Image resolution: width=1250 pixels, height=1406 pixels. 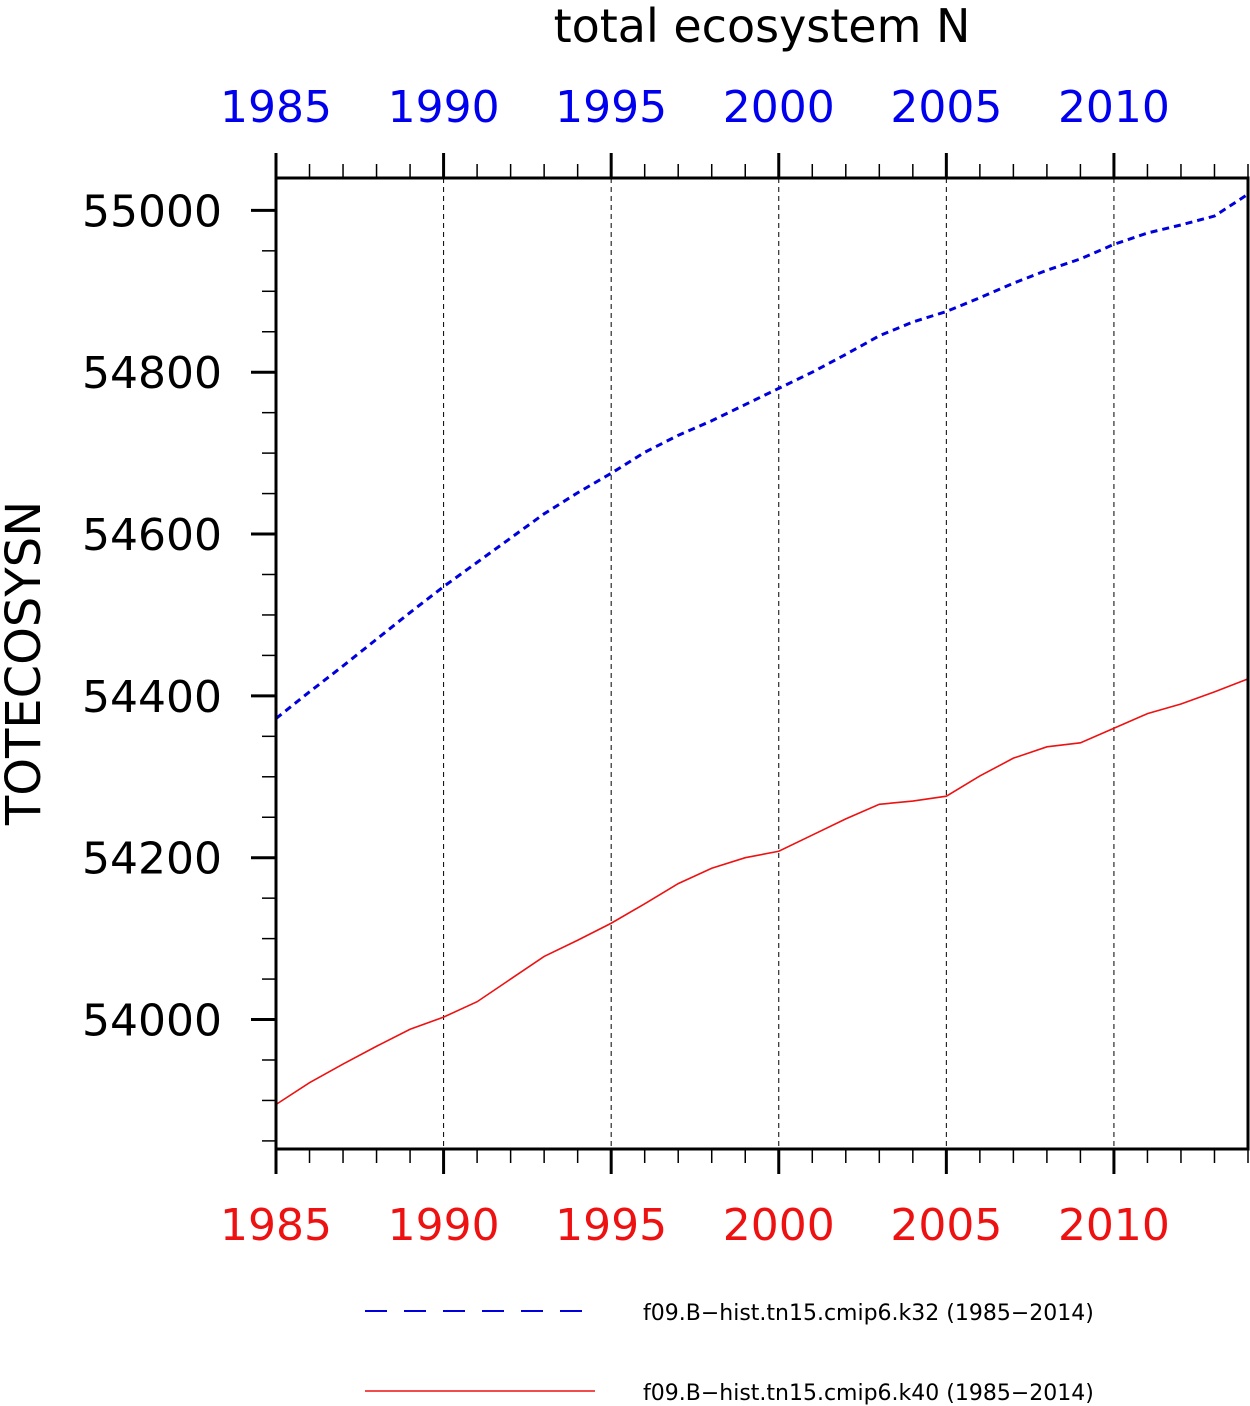 What do you see at coordinates (762, 26) in the screenshot?
I see `chart-title: total ecosystem N` at bounding box center [762, 26].